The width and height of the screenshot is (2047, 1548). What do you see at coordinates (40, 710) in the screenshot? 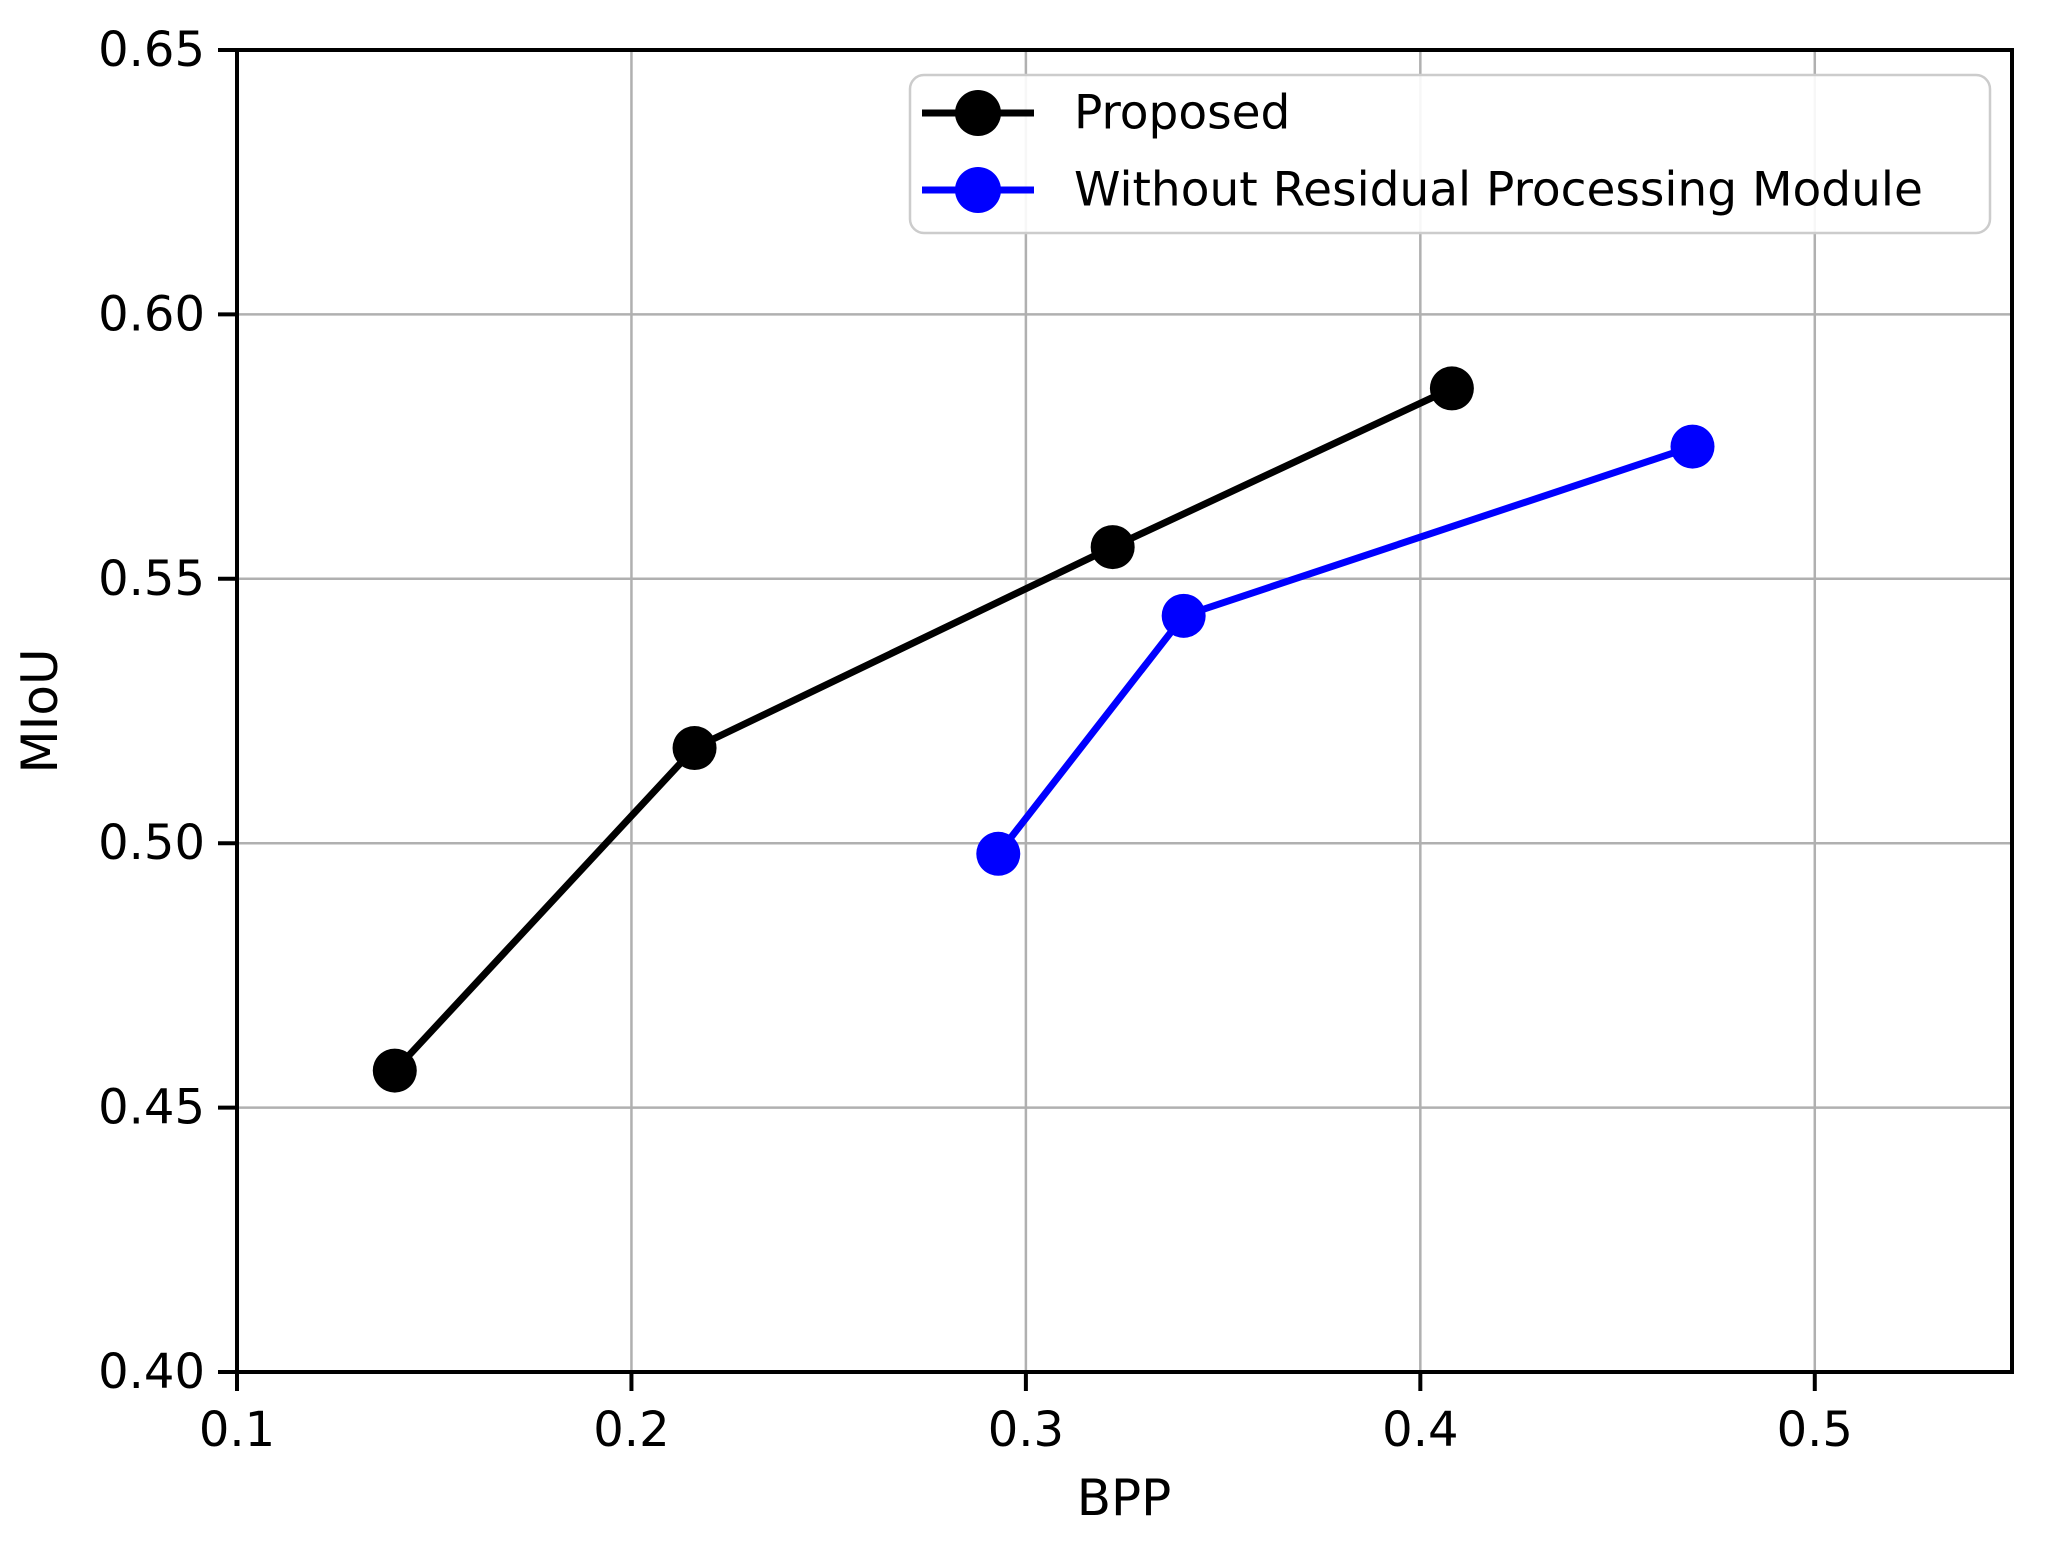
I see `y-axis-label: MIoU` at bounding box center [40, 710].